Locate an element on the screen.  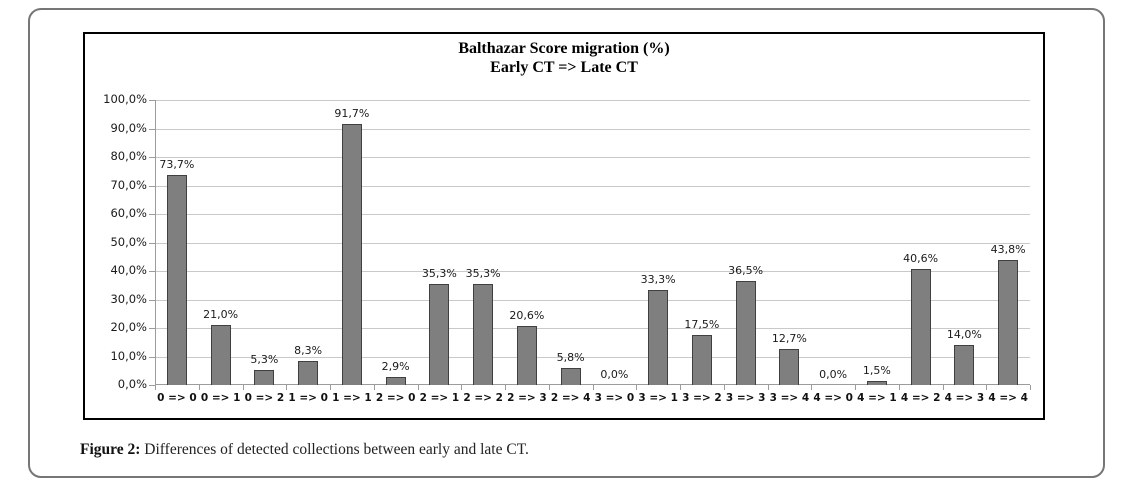
x-tick-label: 4 => 3 is located at coordinates (964, 398).